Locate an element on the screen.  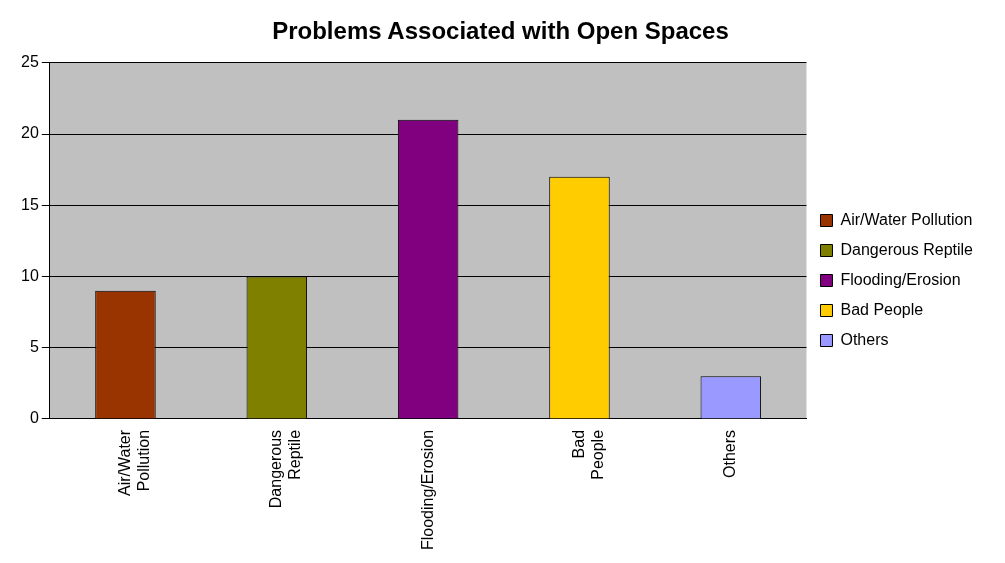
x-tick-label: Air/Water Pollution is located at coordinates (134, 463).